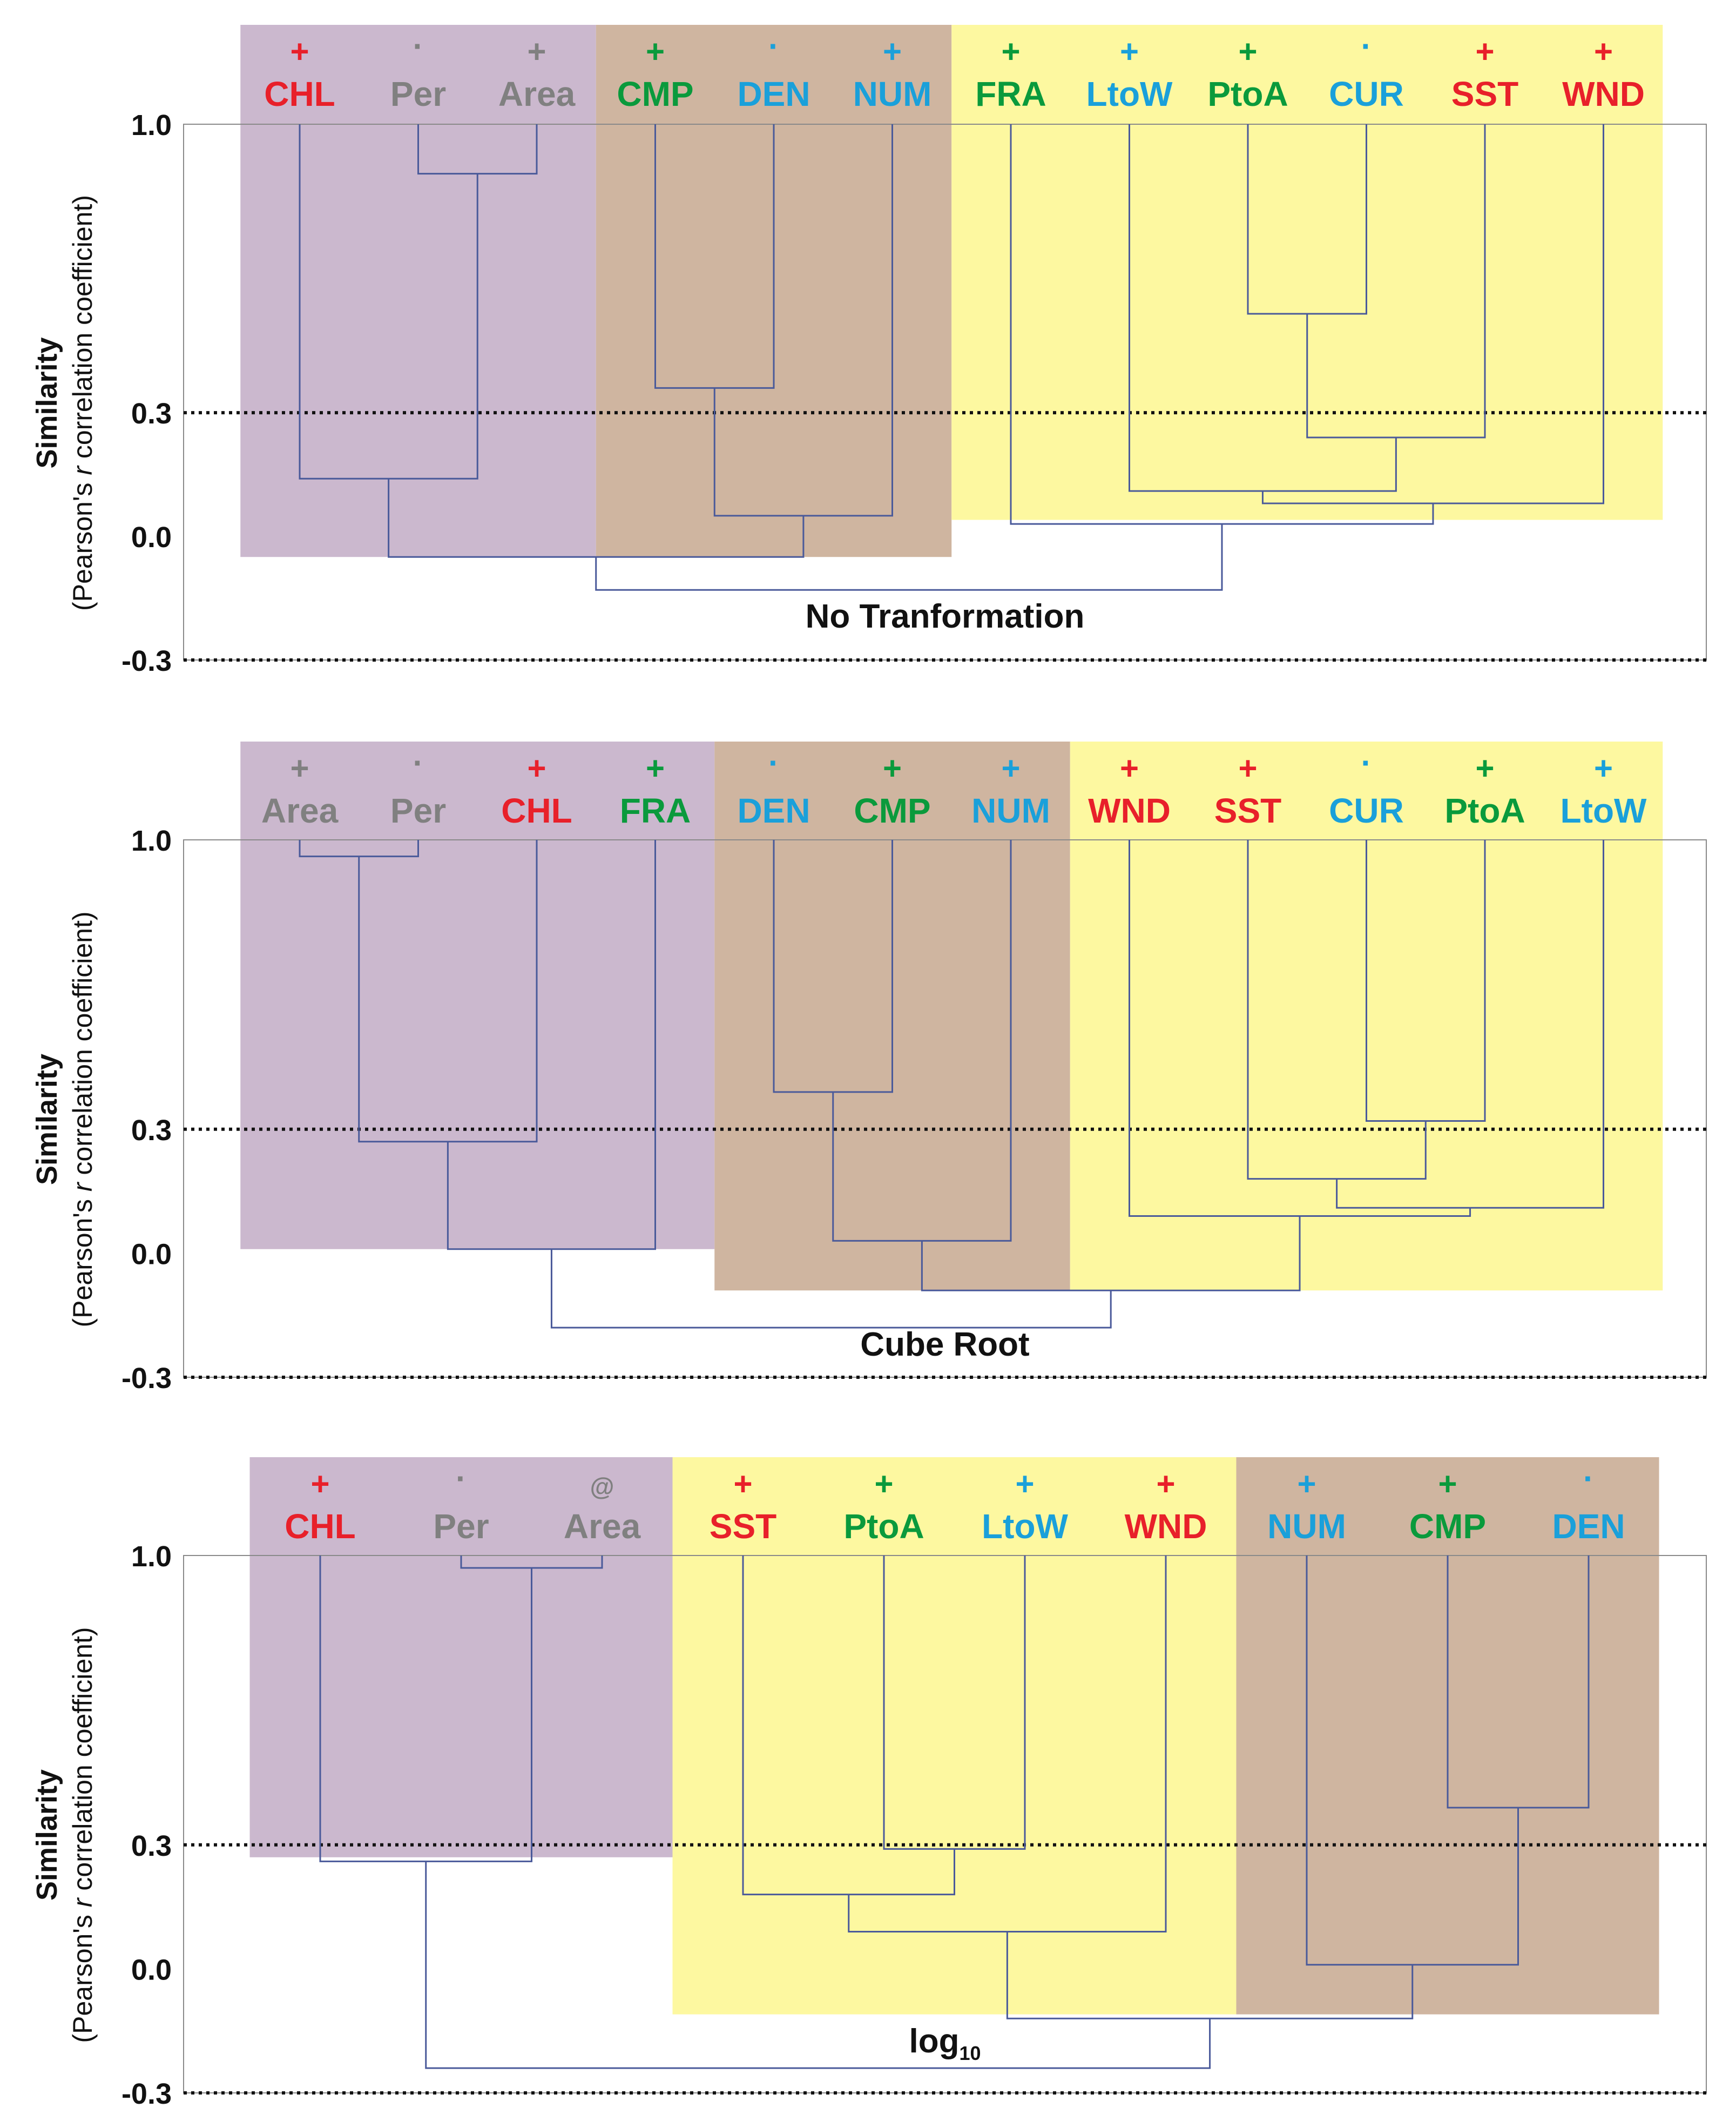 This screenshot has width=1736, height=2128. What do you see at coordinates (602, 1486) in the screenshot?
I see `leaf-sign-area: @` at bounding box center [602, 1486].